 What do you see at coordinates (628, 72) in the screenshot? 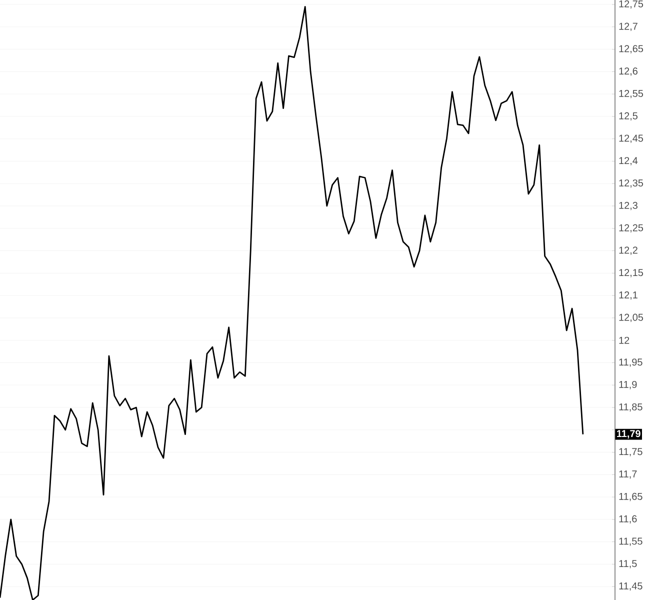
I see `y-tick-label: 12,6` at bounding box center [628, 72].